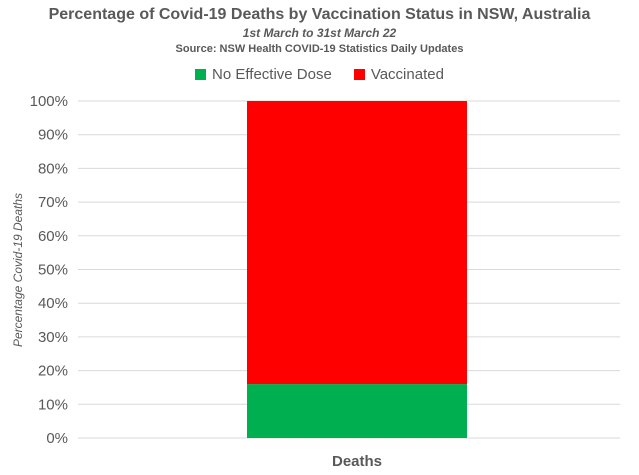  Describe the element at coordinates (319, 33) in the screenshot. I see `chart-subtitle: 1st March to 31st March 22` at that location.